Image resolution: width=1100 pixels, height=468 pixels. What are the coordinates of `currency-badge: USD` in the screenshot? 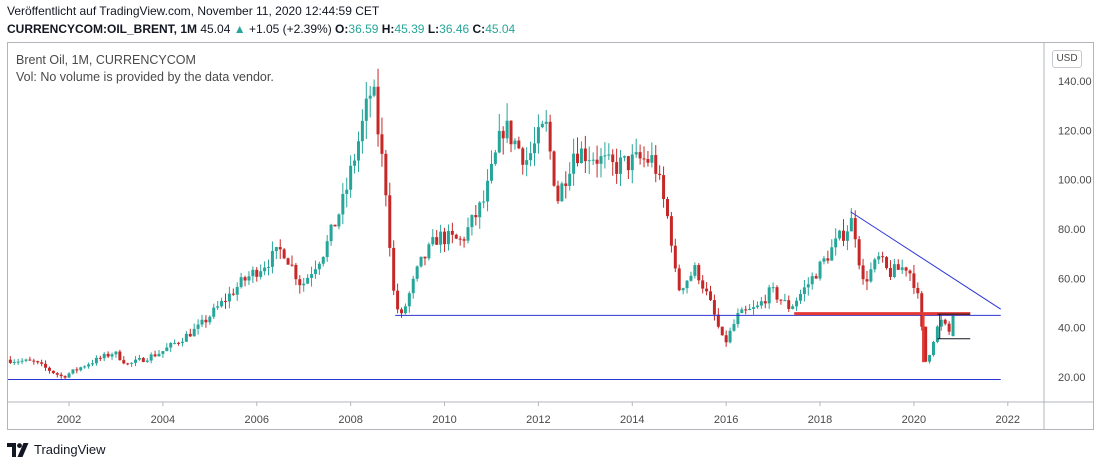 It's located at (1067, 59).